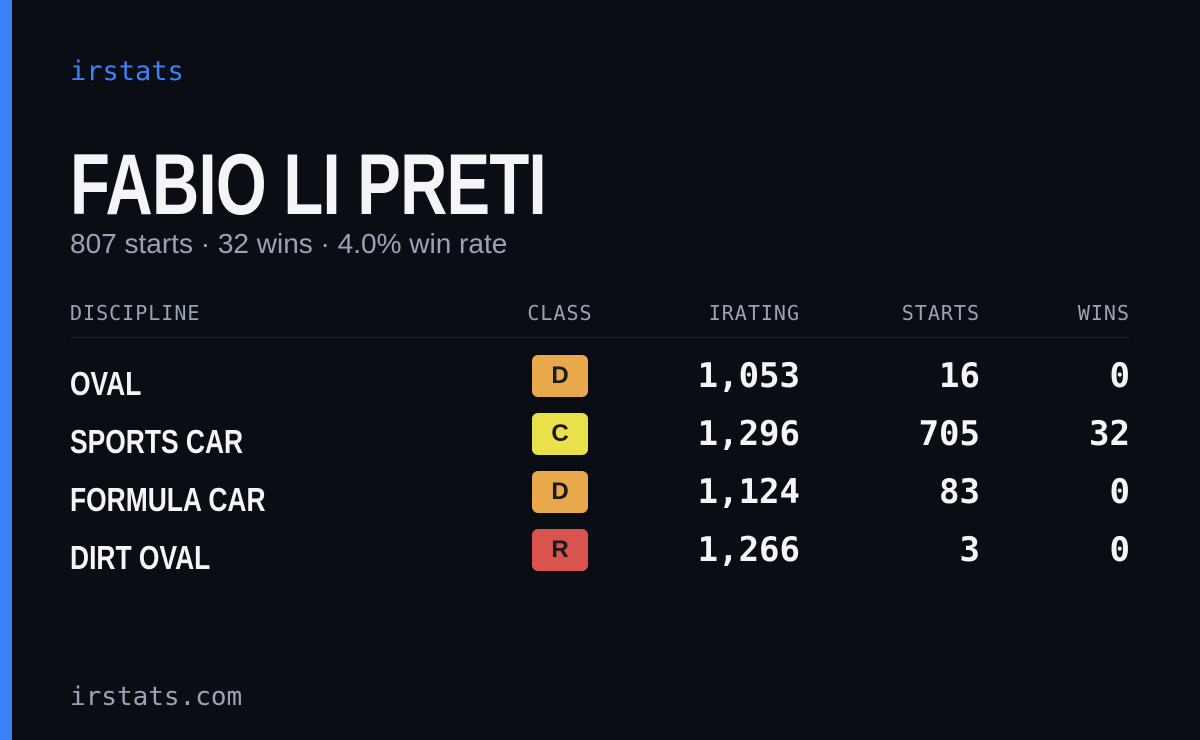 The image size is (1200, 740). I want to click on stat-value: 705, so click(949, 434).